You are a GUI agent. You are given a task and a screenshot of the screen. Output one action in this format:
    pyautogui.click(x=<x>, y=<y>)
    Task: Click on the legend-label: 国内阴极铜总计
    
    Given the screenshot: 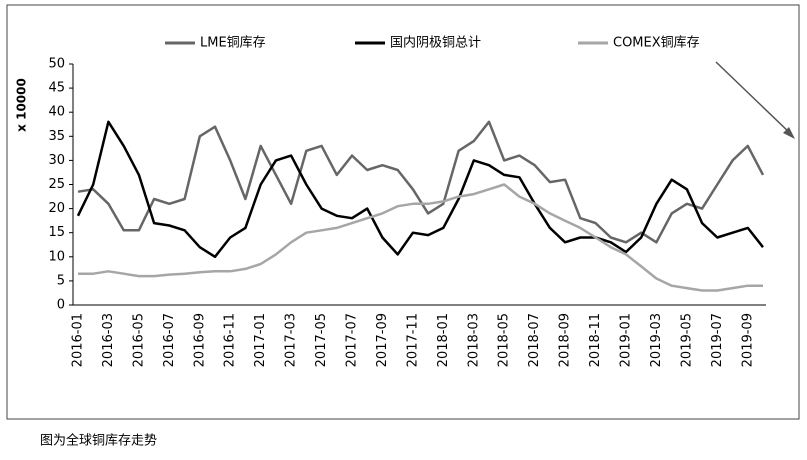 What is the action you would take?
    pyautogui.click(x=435, y=43)
    